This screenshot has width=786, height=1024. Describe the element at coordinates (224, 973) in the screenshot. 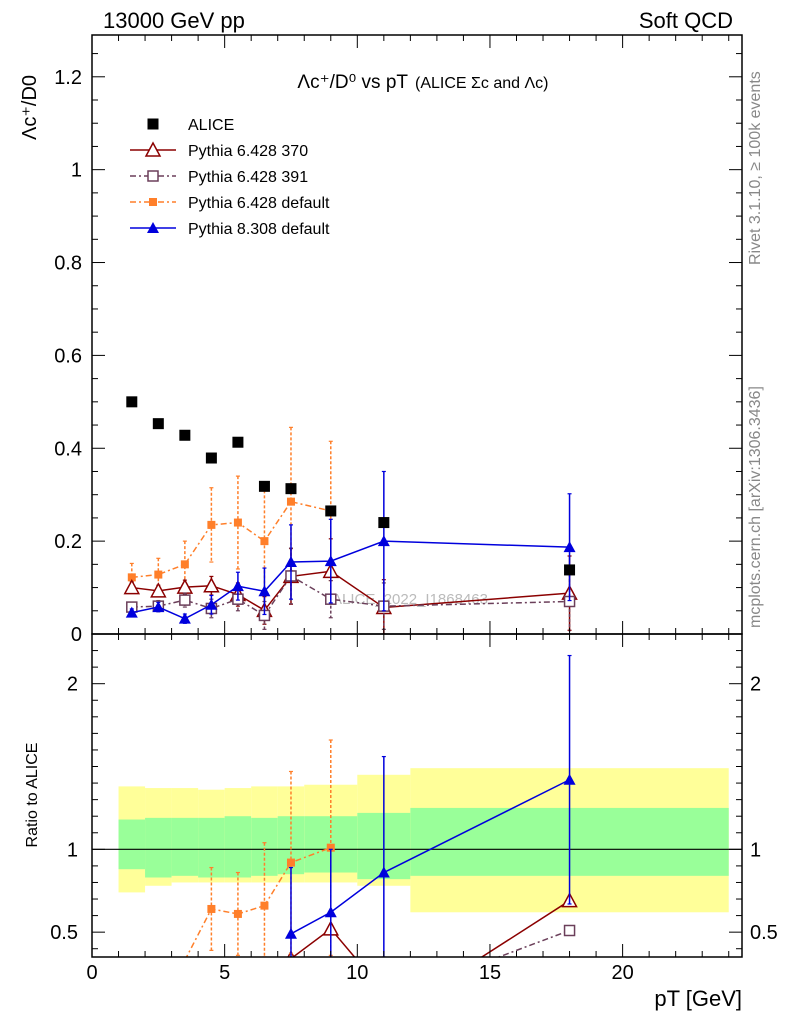

I see `x-tick-label: 5` at that location.